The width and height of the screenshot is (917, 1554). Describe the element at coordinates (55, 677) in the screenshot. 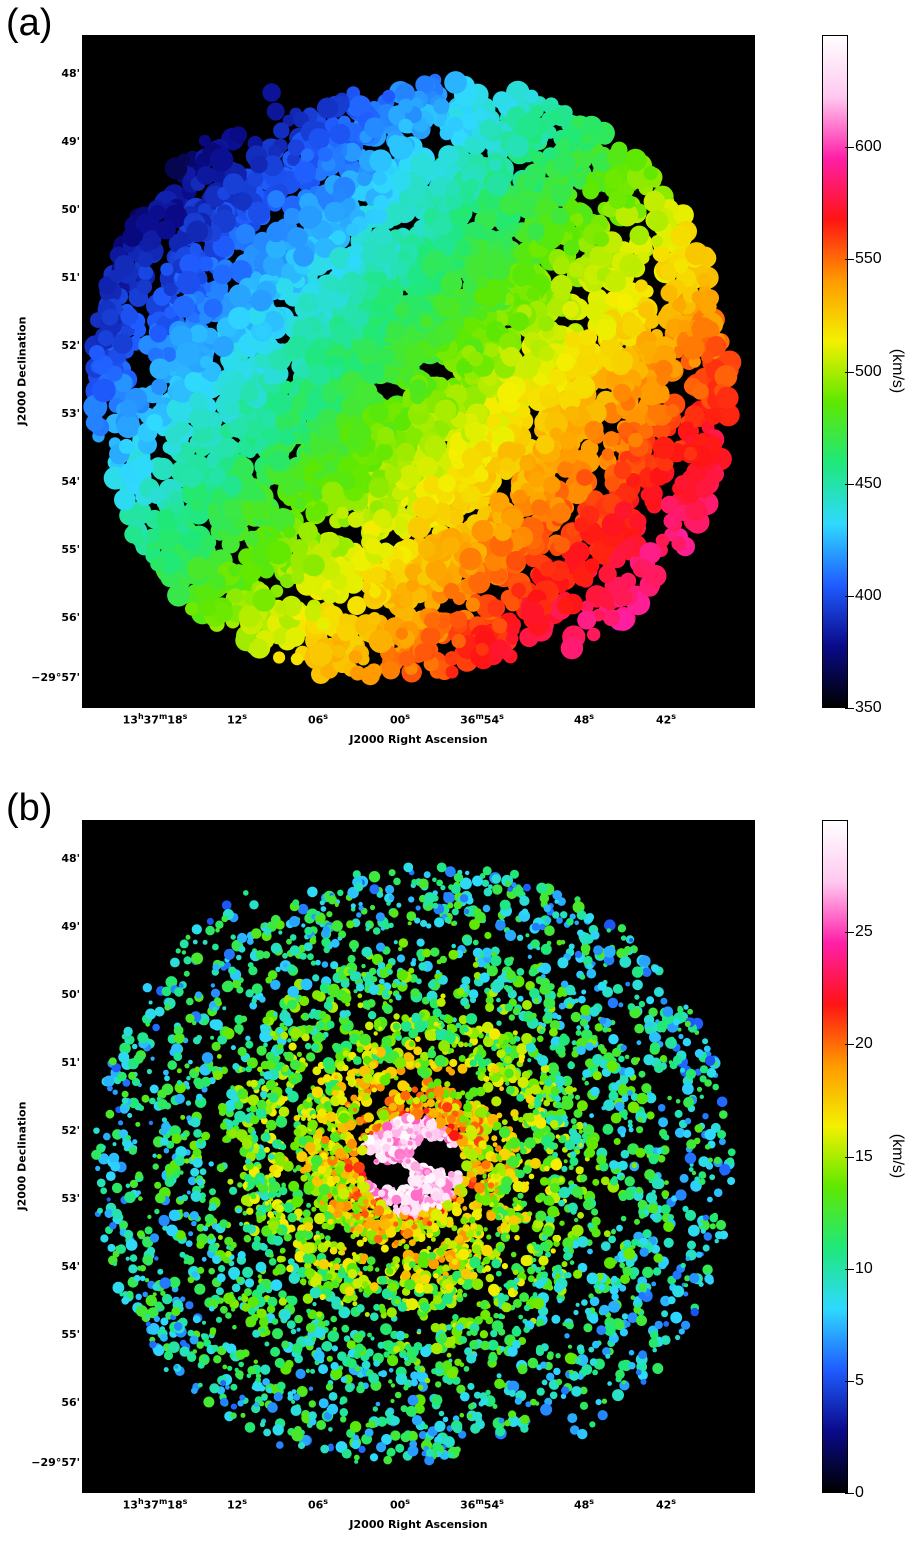

I see `dec-tick: −29°57'` at that location.